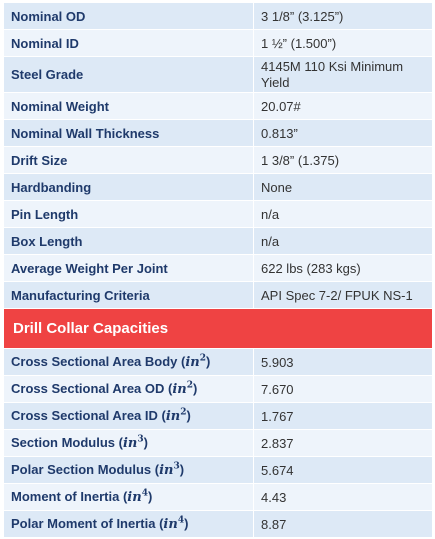 The width and height of the screenshot is (435, 539). I want to click on spec-value: 0.813”, so click(343, 133).